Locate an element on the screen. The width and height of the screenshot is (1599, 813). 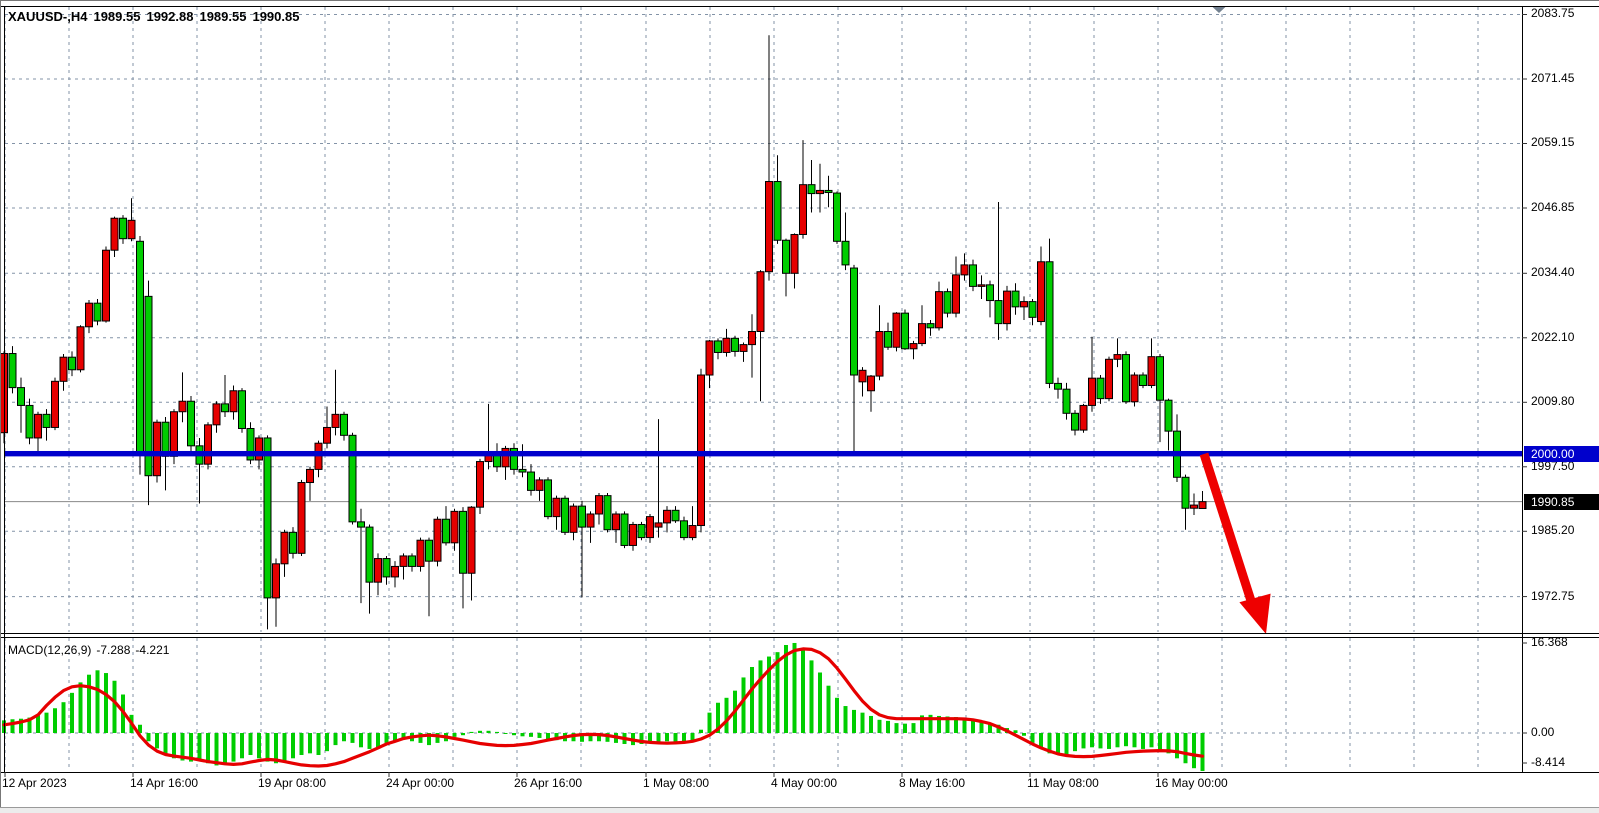
ohlc-close: 1990.85 is located at coordinates (276, 16).